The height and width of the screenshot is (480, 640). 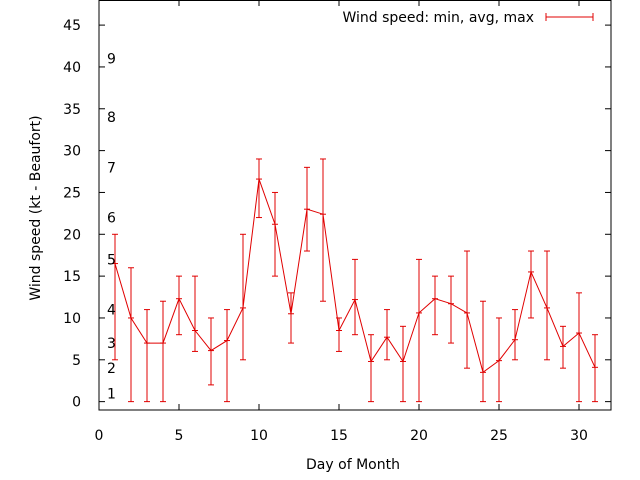 What do you see at coordinates (259, 436) in the screenshot?
I see `x-tick-label: 10` at bounding box center [259, 436].